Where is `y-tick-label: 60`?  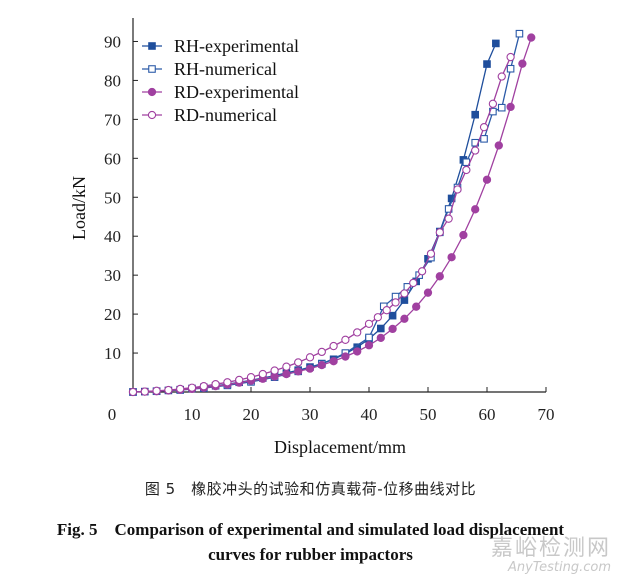
y-tick-label: 60 is located at coordinates (112, 158).